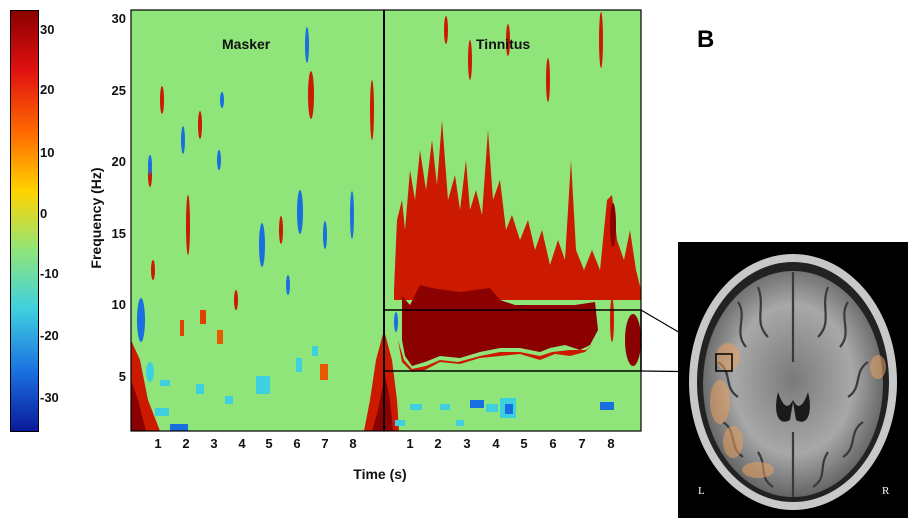 The height and width of the screenshot is (520, 910). What do you see at coordinates (633, 340) in the screenshot?
I see `tinnitus-right-edge-darkred` at bounding box center [633, 340].